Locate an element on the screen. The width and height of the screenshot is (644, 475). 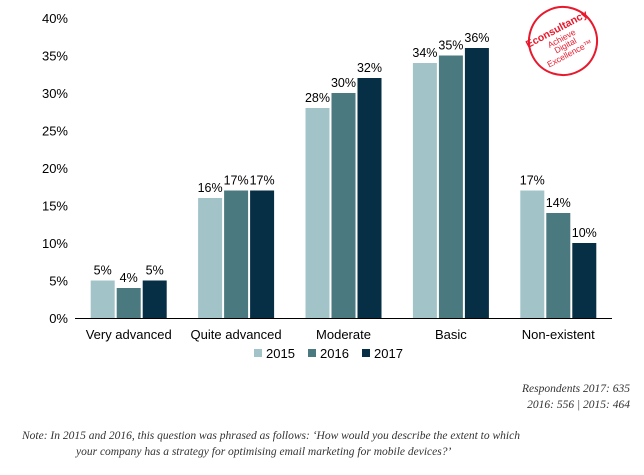
y-tick-label: 20% is located at coordinates (55, 168).